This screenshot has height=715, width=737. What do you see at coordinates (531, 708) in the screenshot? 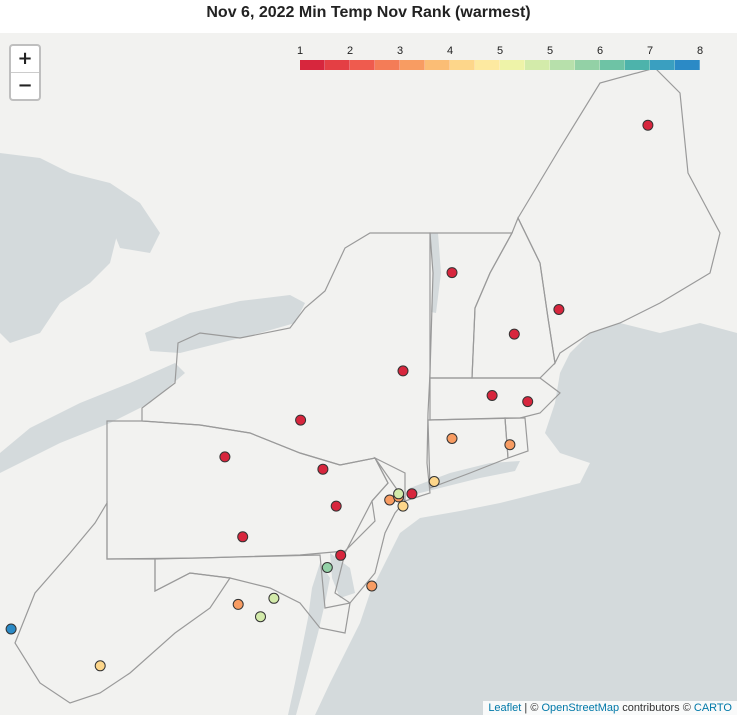
I see `attribution-sep: | ©` at bounding box center [531, 708].